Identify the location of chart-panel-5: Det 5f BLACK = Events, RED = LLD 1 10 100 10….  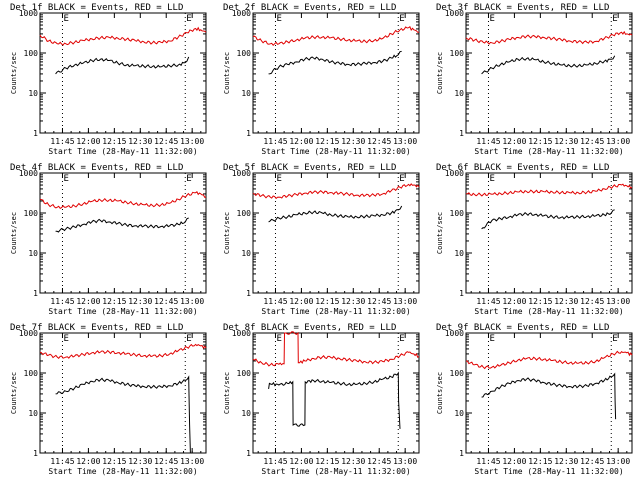
(321, 239).